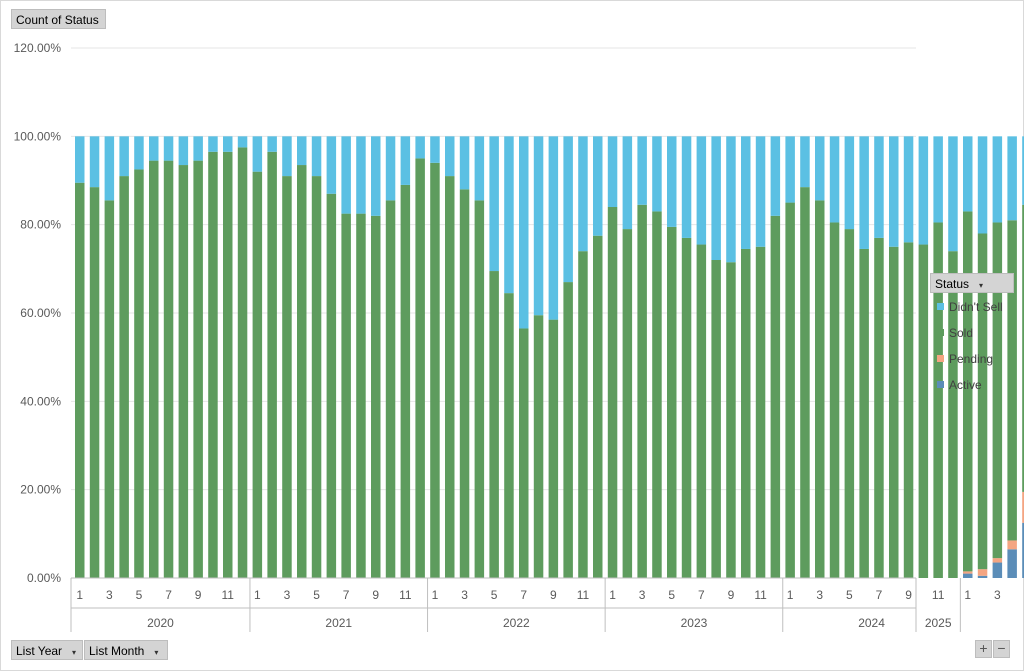 The image size is (1024, 671). What do you see at coordinates (58, 19) in the screenshot?
I see `value-field-button: Count of Status` at bounding box center [58, 19].